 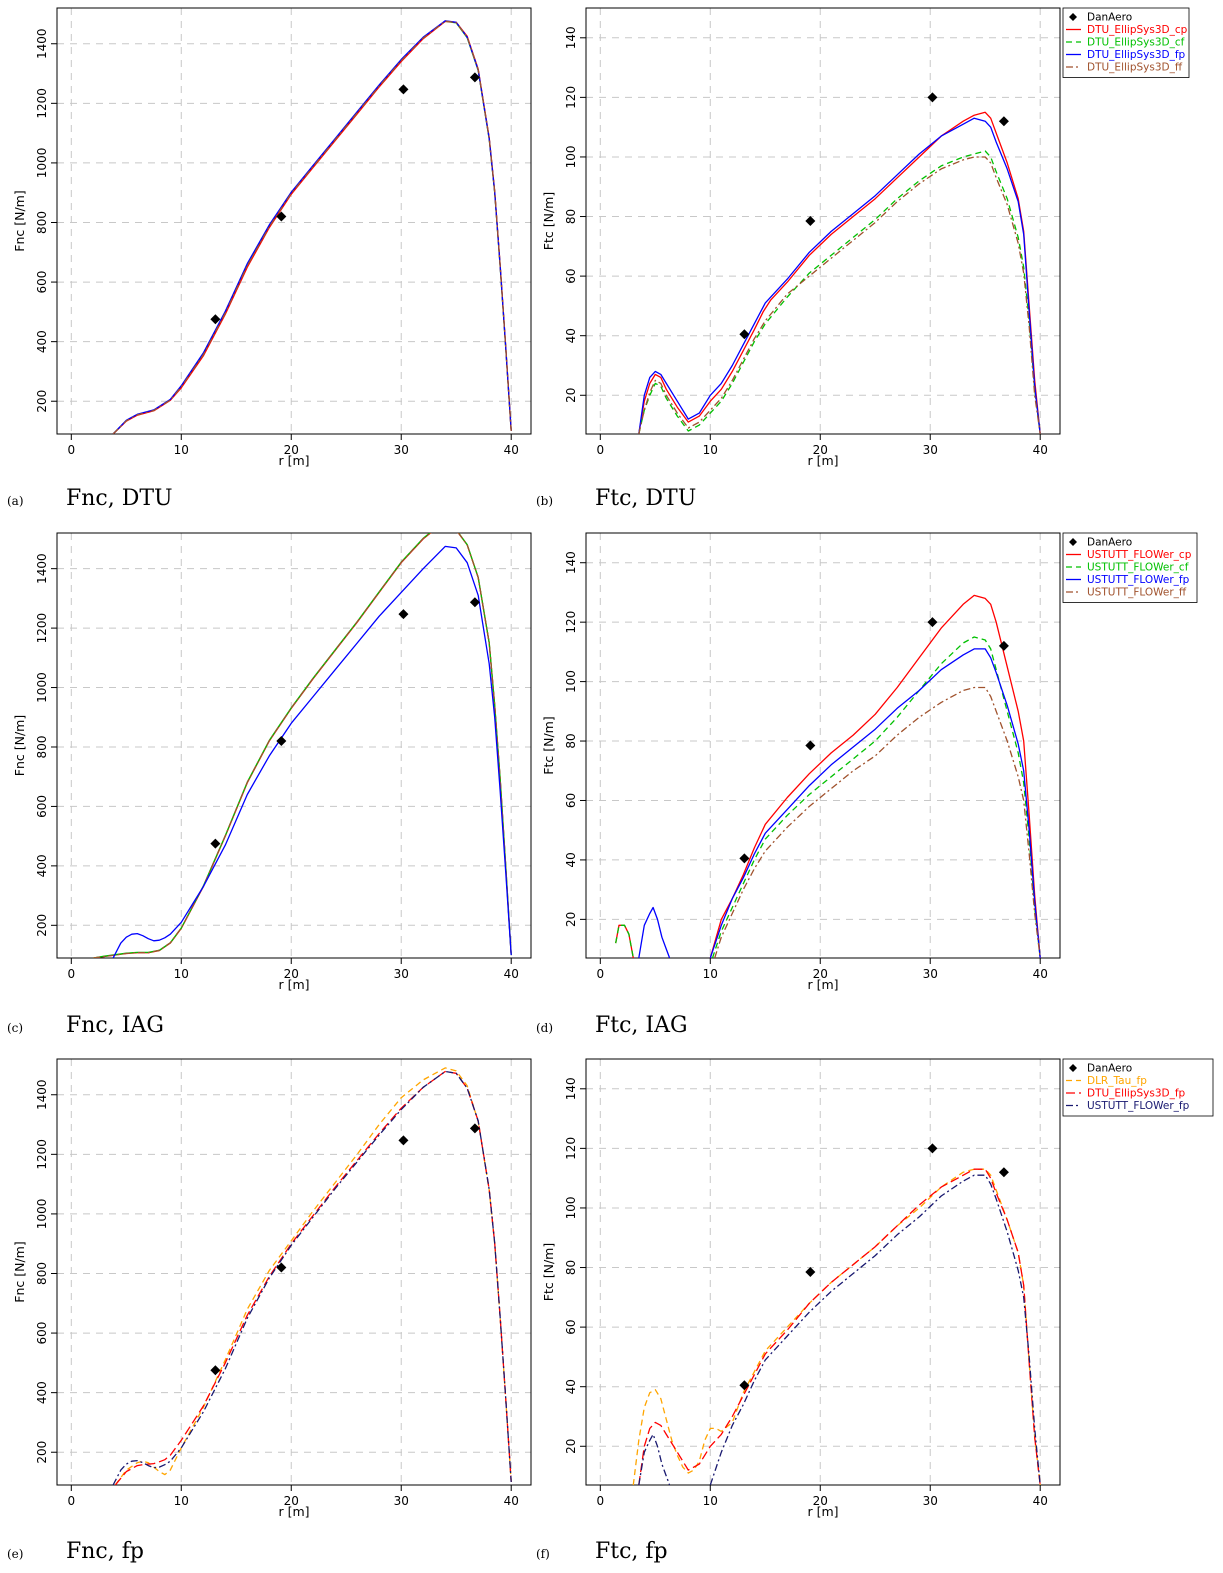 What do you see at coordinates (544, 501) in the screenshot?
I see `caption-letter: (b)` at bounding box center [544, 501].